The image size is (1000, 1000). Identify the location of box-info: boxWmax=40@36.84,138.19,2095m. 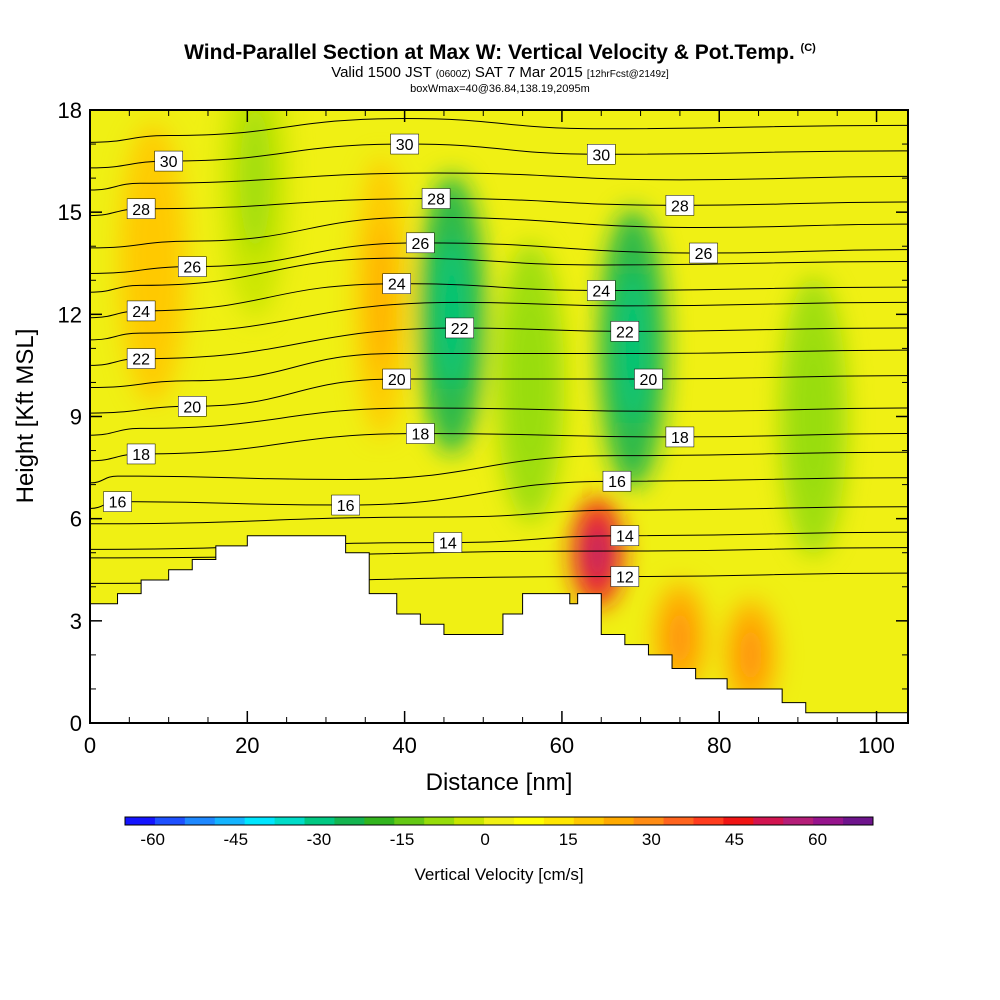
(500, 89).